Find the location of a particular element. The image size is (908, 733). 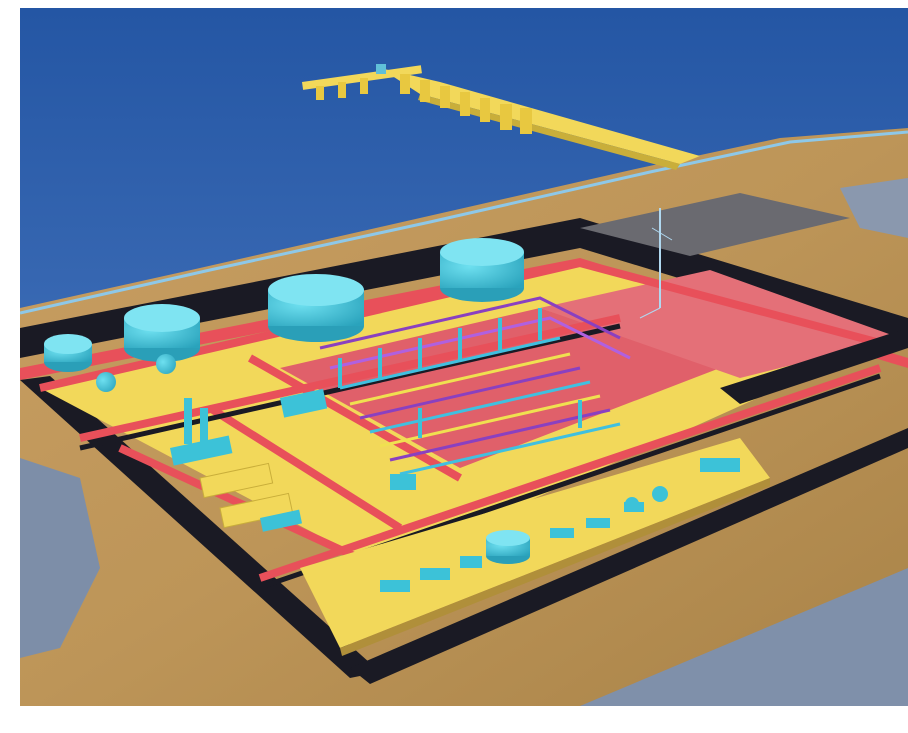

right-road is located at coordinates (814, 366).